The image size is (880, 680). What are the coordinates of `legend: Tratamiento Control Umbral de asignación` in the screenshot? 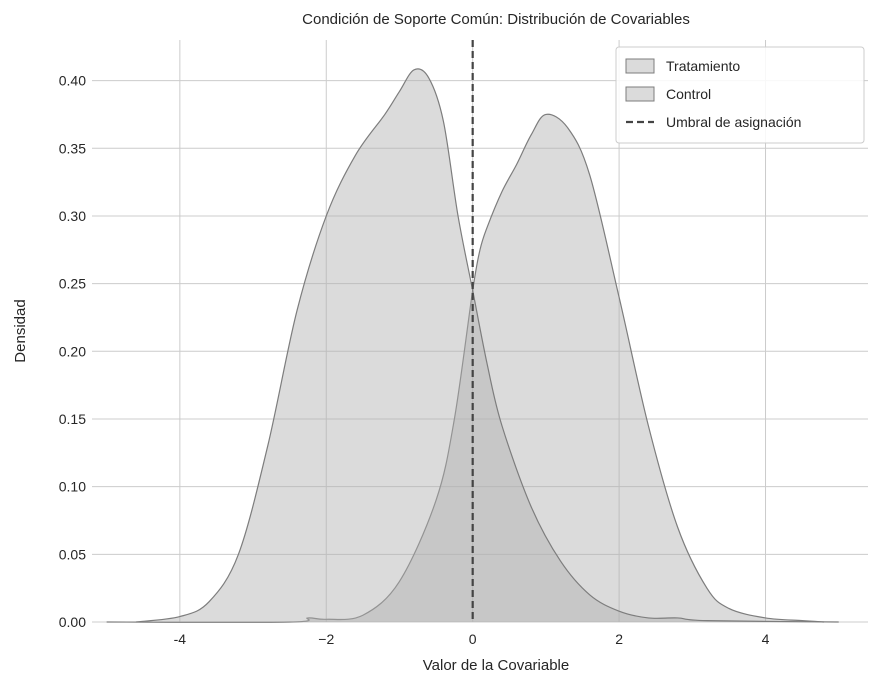 It's located at (740, 95).